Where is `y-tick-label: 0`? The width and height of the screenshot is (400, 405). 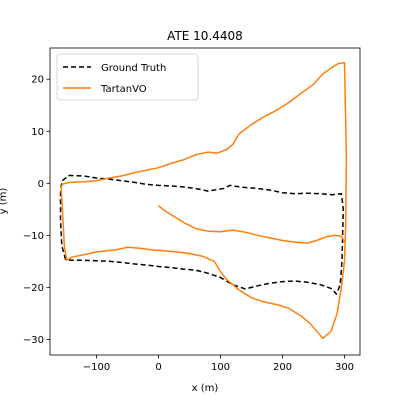
y-tick-label: 0 is located at coordinates (41, 184).